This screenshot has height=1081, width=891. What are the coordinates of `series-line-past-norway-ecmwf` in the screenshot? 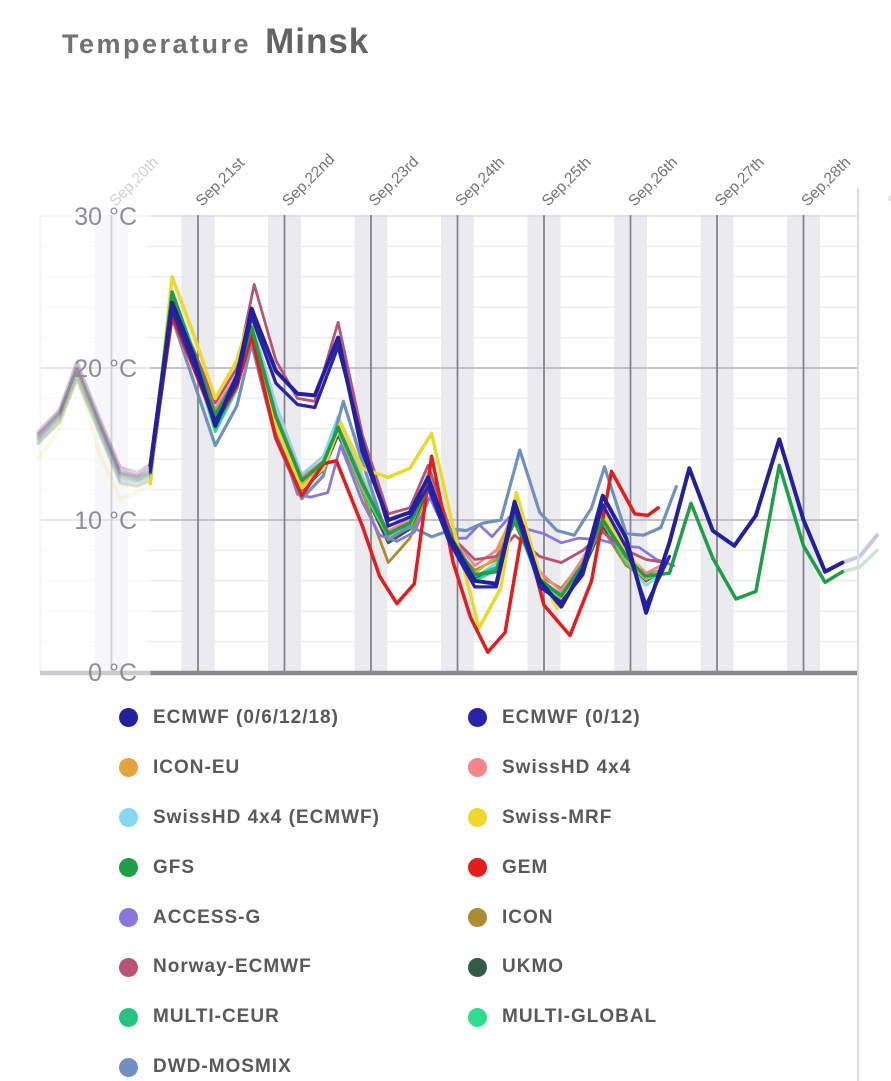 It's located at (94, 415).